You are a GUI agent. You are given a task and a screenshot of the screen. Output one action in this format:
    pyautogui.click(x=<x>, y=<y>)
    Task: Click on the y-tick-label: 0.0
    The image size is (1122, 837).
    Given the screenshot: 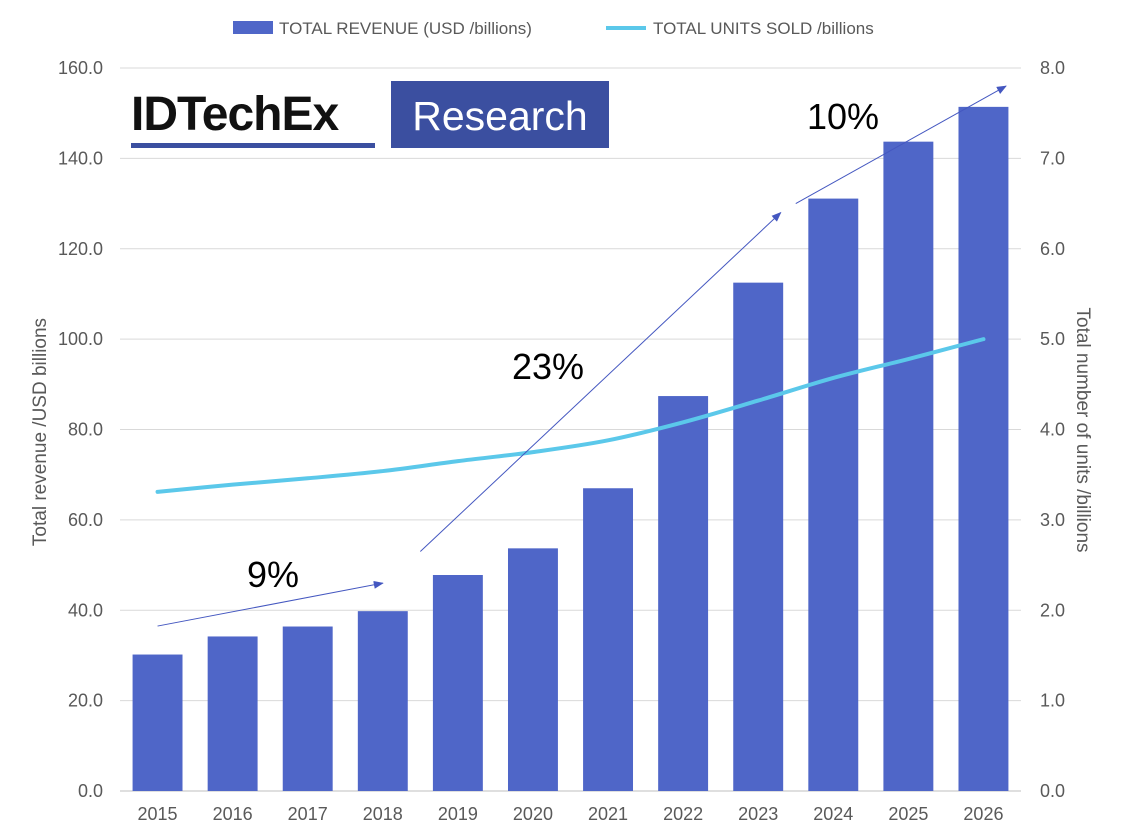 What is the action you would take?
    pyautogui.click(x=90, y=791)
    